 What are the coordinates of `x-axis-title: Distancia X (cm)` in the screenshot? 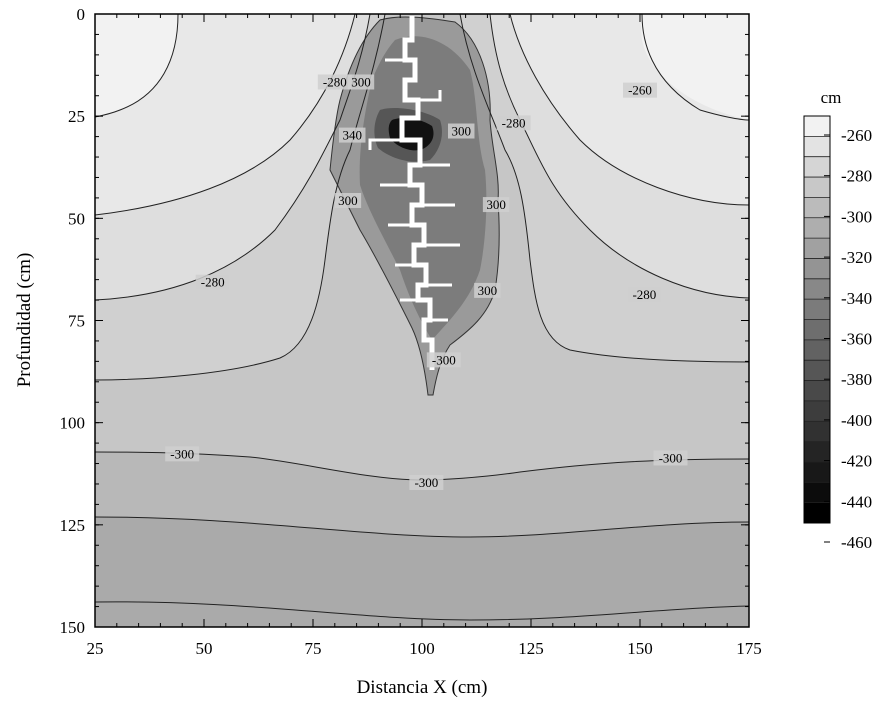 It's located at (422, 687).